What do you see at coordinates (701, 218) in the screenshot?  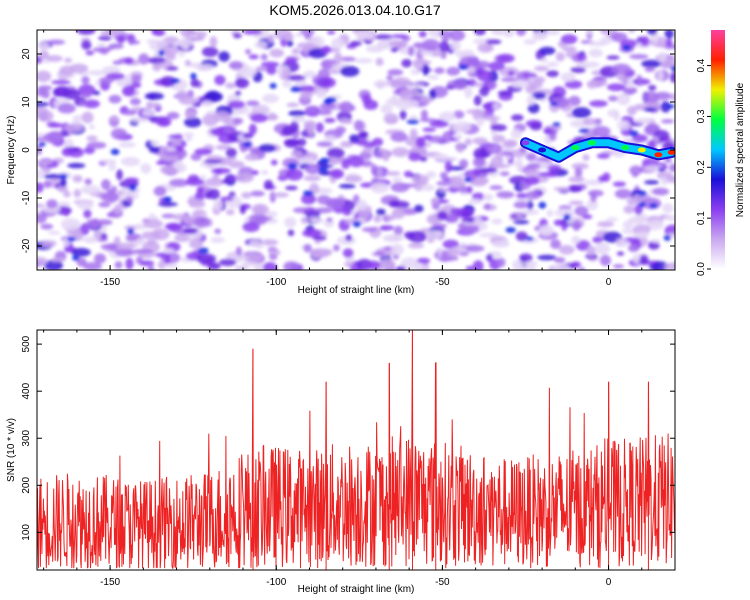 I see `colorbar-tick-label: 0.1` at bounding box center [701, 218].